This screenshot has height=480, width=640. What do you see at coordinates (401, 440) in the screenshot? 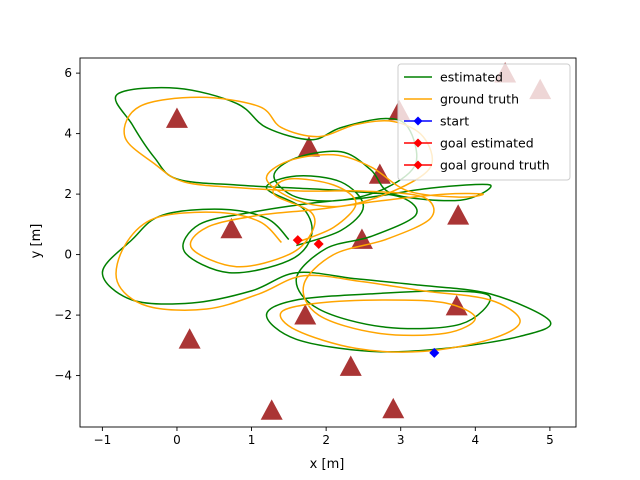
I see `x-tick-label: 3` at bounding box center [401, 440].